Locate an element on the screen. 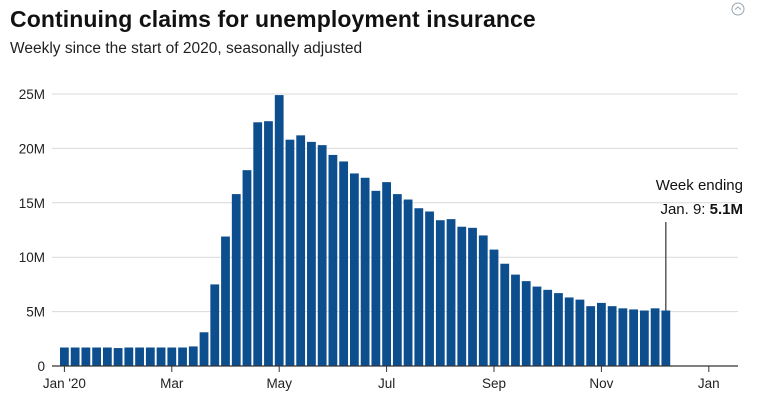 Image resolution: width=768 pixels, height=409 pixels. y-axis-labels: 0 5M 10M 15M 20M 25M is located at coordinates (32, 230).